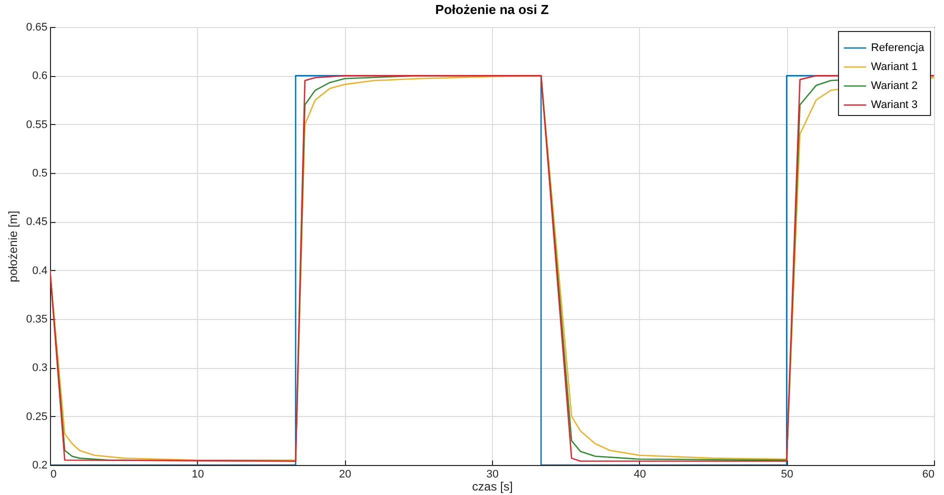 The image size is (944, 495). What do you see at coordinates (37, 320) in the screenshot?
I see `y-tick-label: 0.35` at bounding box center [37, 320].